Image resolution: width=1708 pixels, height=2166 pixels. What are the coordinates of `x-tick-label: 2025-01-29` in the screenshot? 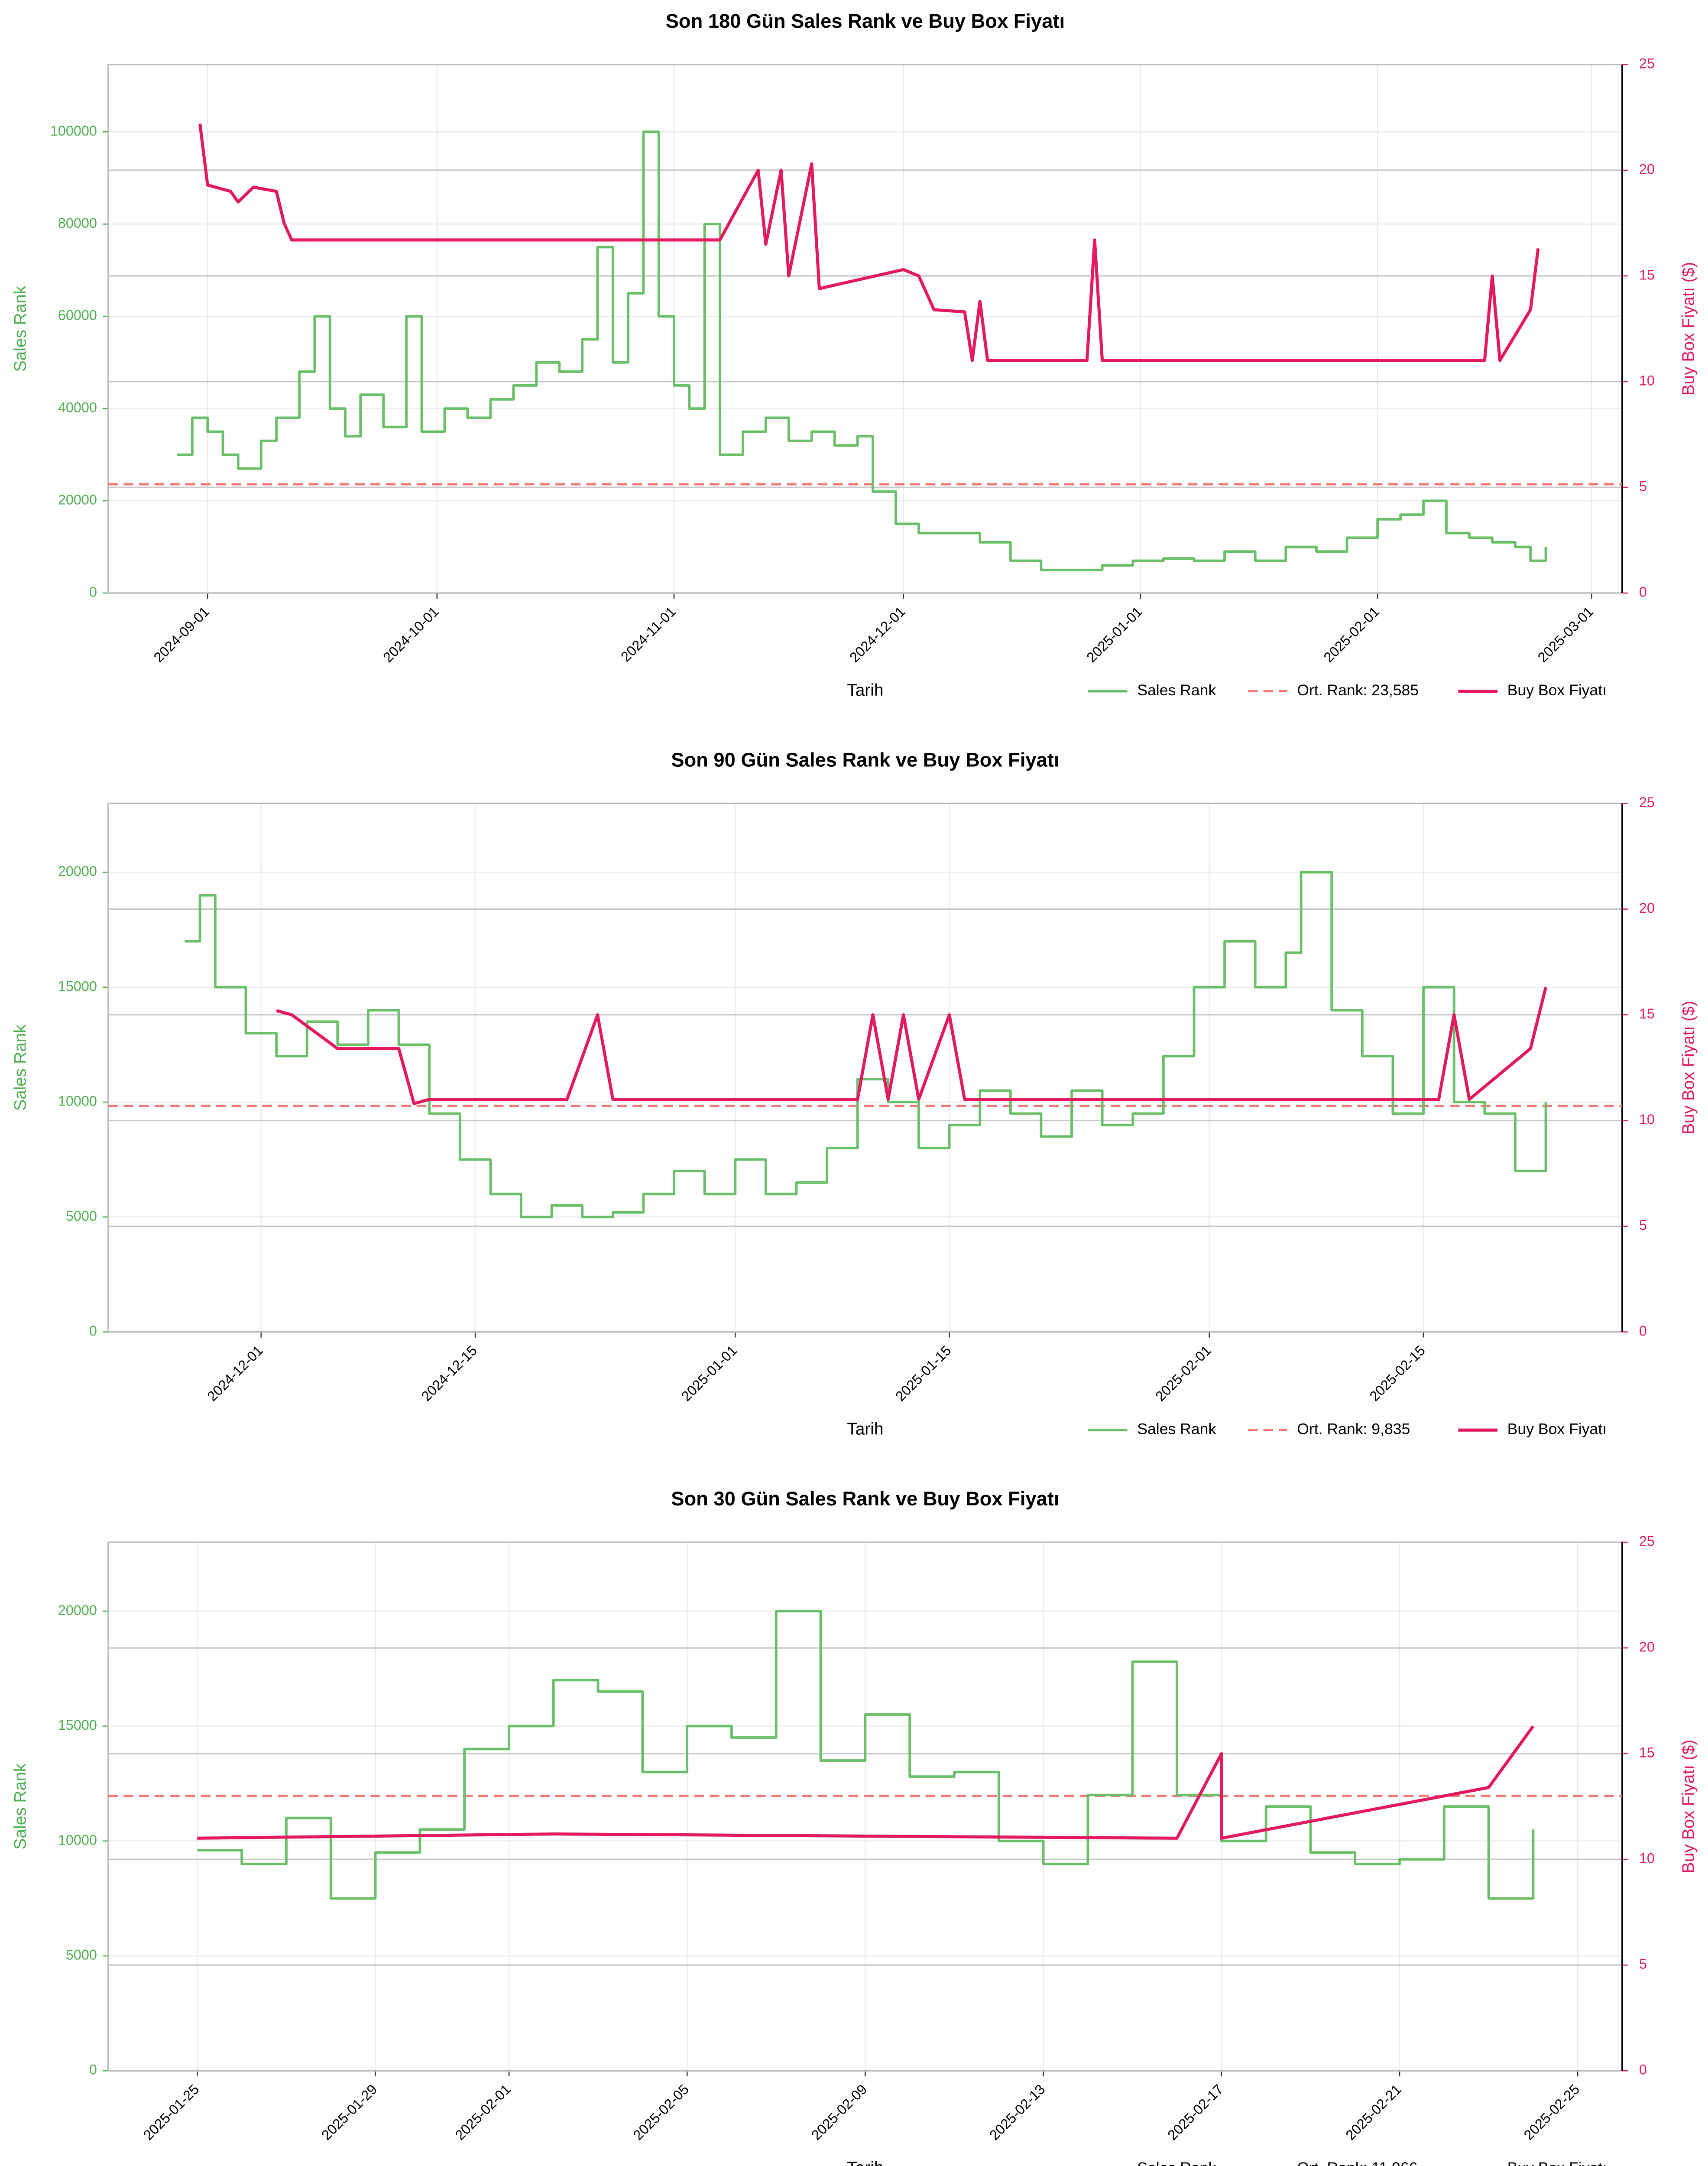 It's located at (349, 2112).